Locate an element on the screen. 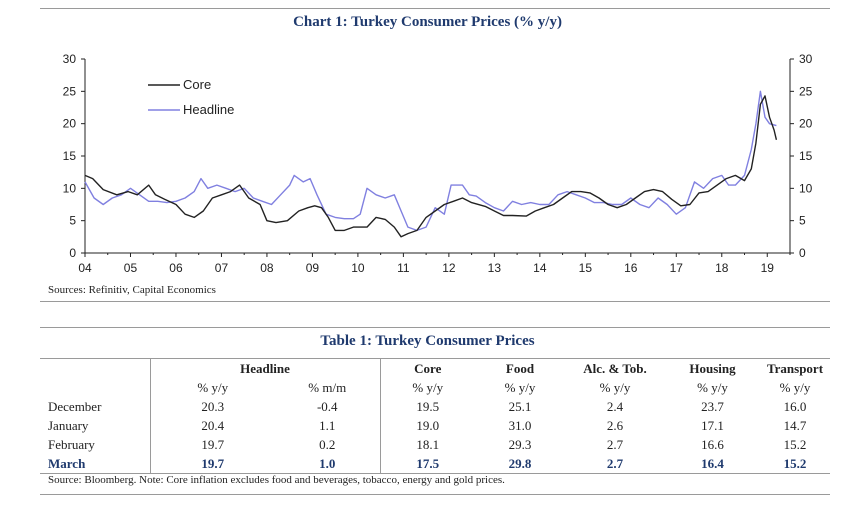 The width and height of the screenshot is (855, 512). unit-core: % y/y is located at coordinates (427, 387).